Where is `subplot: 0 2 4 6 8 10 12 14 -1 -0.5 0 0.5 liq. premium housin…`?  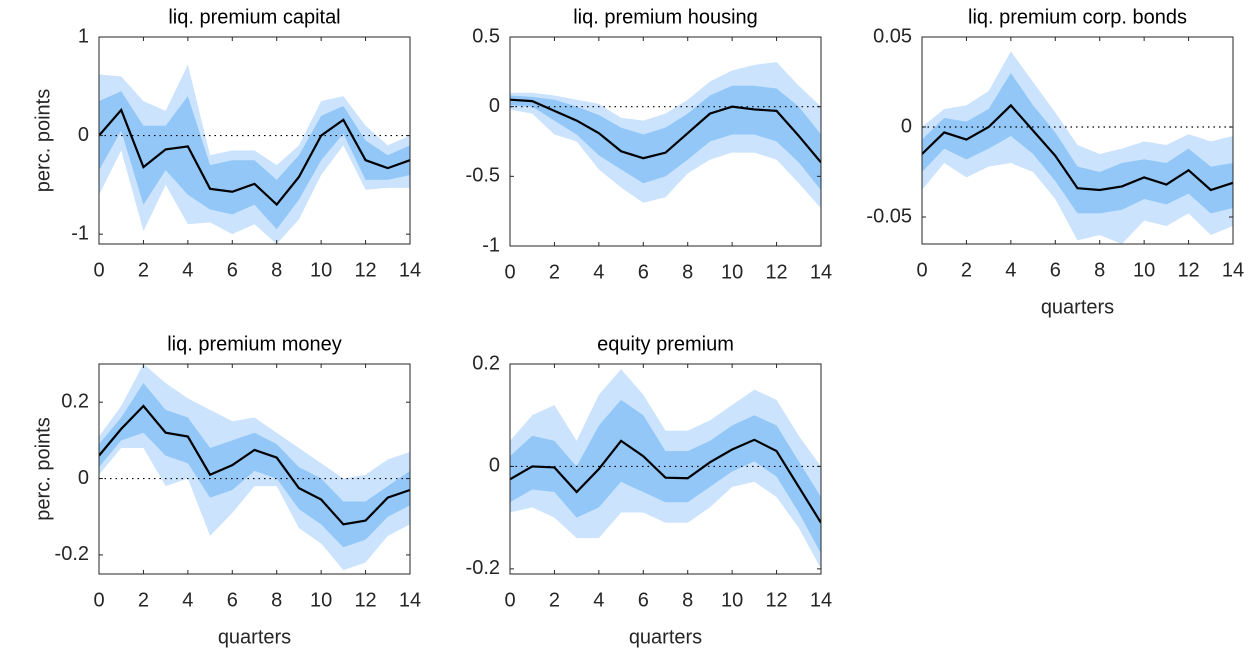 subplot: 0 2 4 6 8 10 12 14 -1 -0.5 0 0.5 liq. premium housin… is located at coordinates (649, 144).